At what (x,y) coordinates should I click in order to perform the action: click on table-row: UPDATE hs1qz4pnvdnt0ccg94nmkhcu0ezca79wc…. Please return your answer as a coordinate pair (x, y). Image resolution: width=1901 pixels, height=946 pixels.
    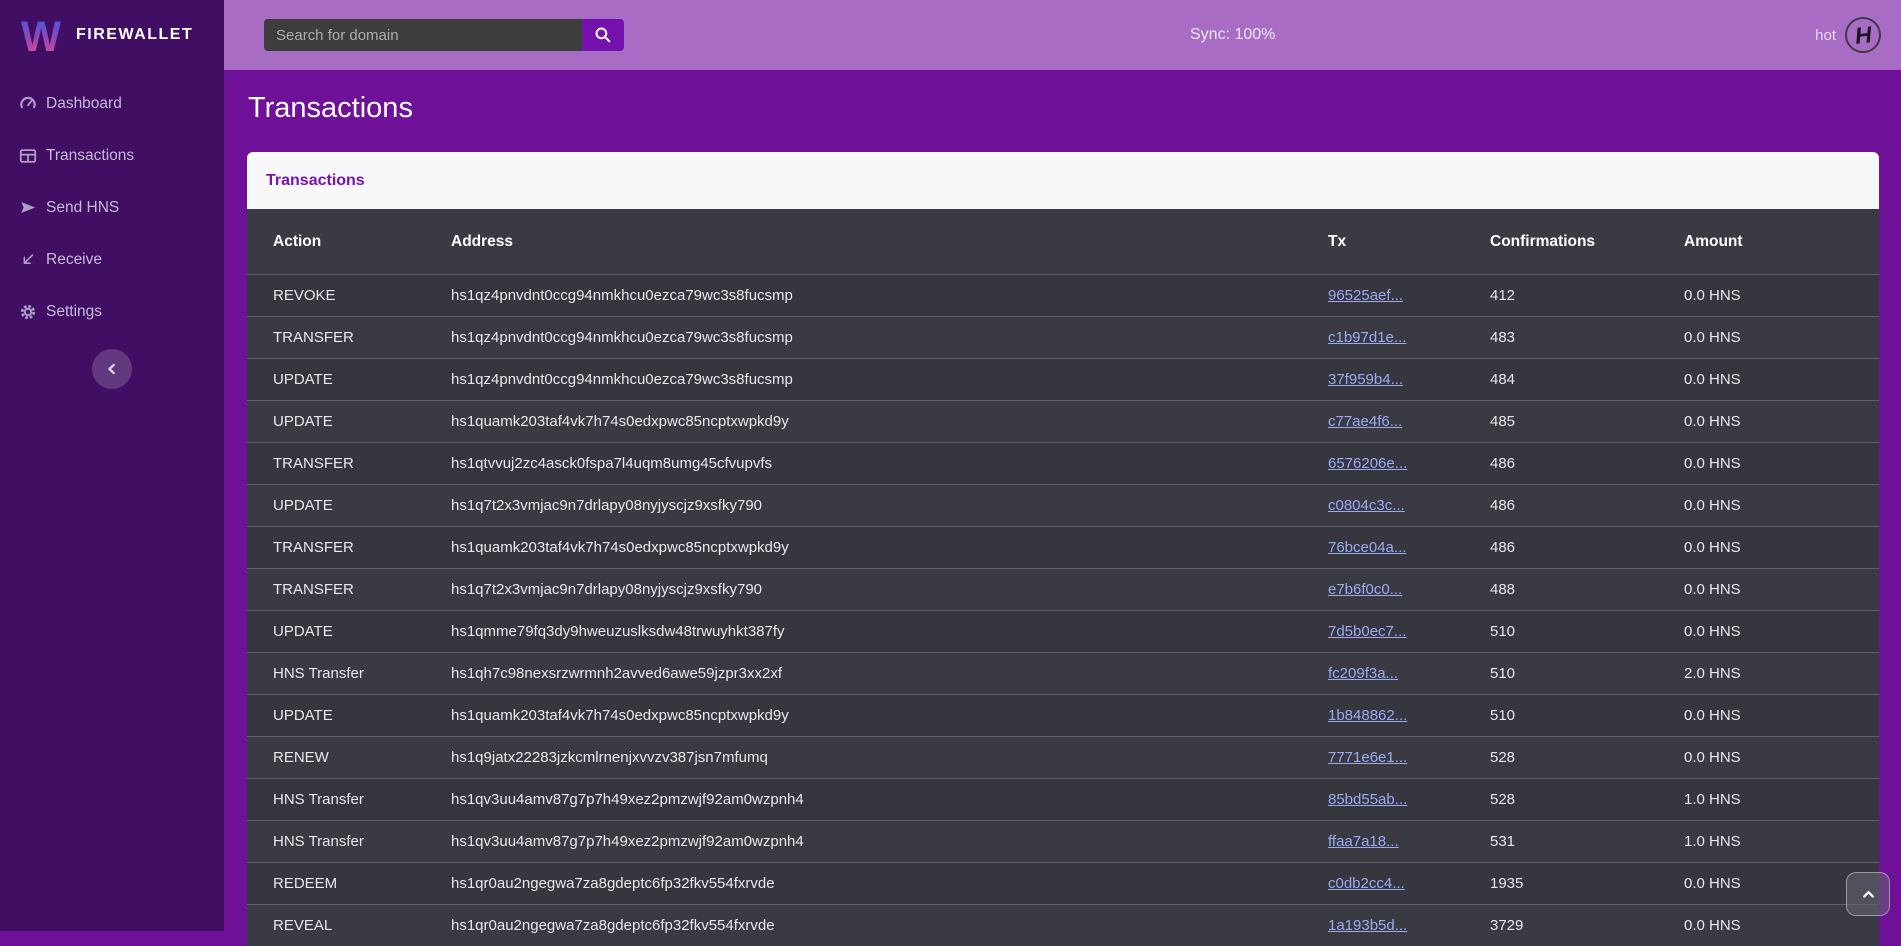
    Looking at the image, I should click on (1063, 380).